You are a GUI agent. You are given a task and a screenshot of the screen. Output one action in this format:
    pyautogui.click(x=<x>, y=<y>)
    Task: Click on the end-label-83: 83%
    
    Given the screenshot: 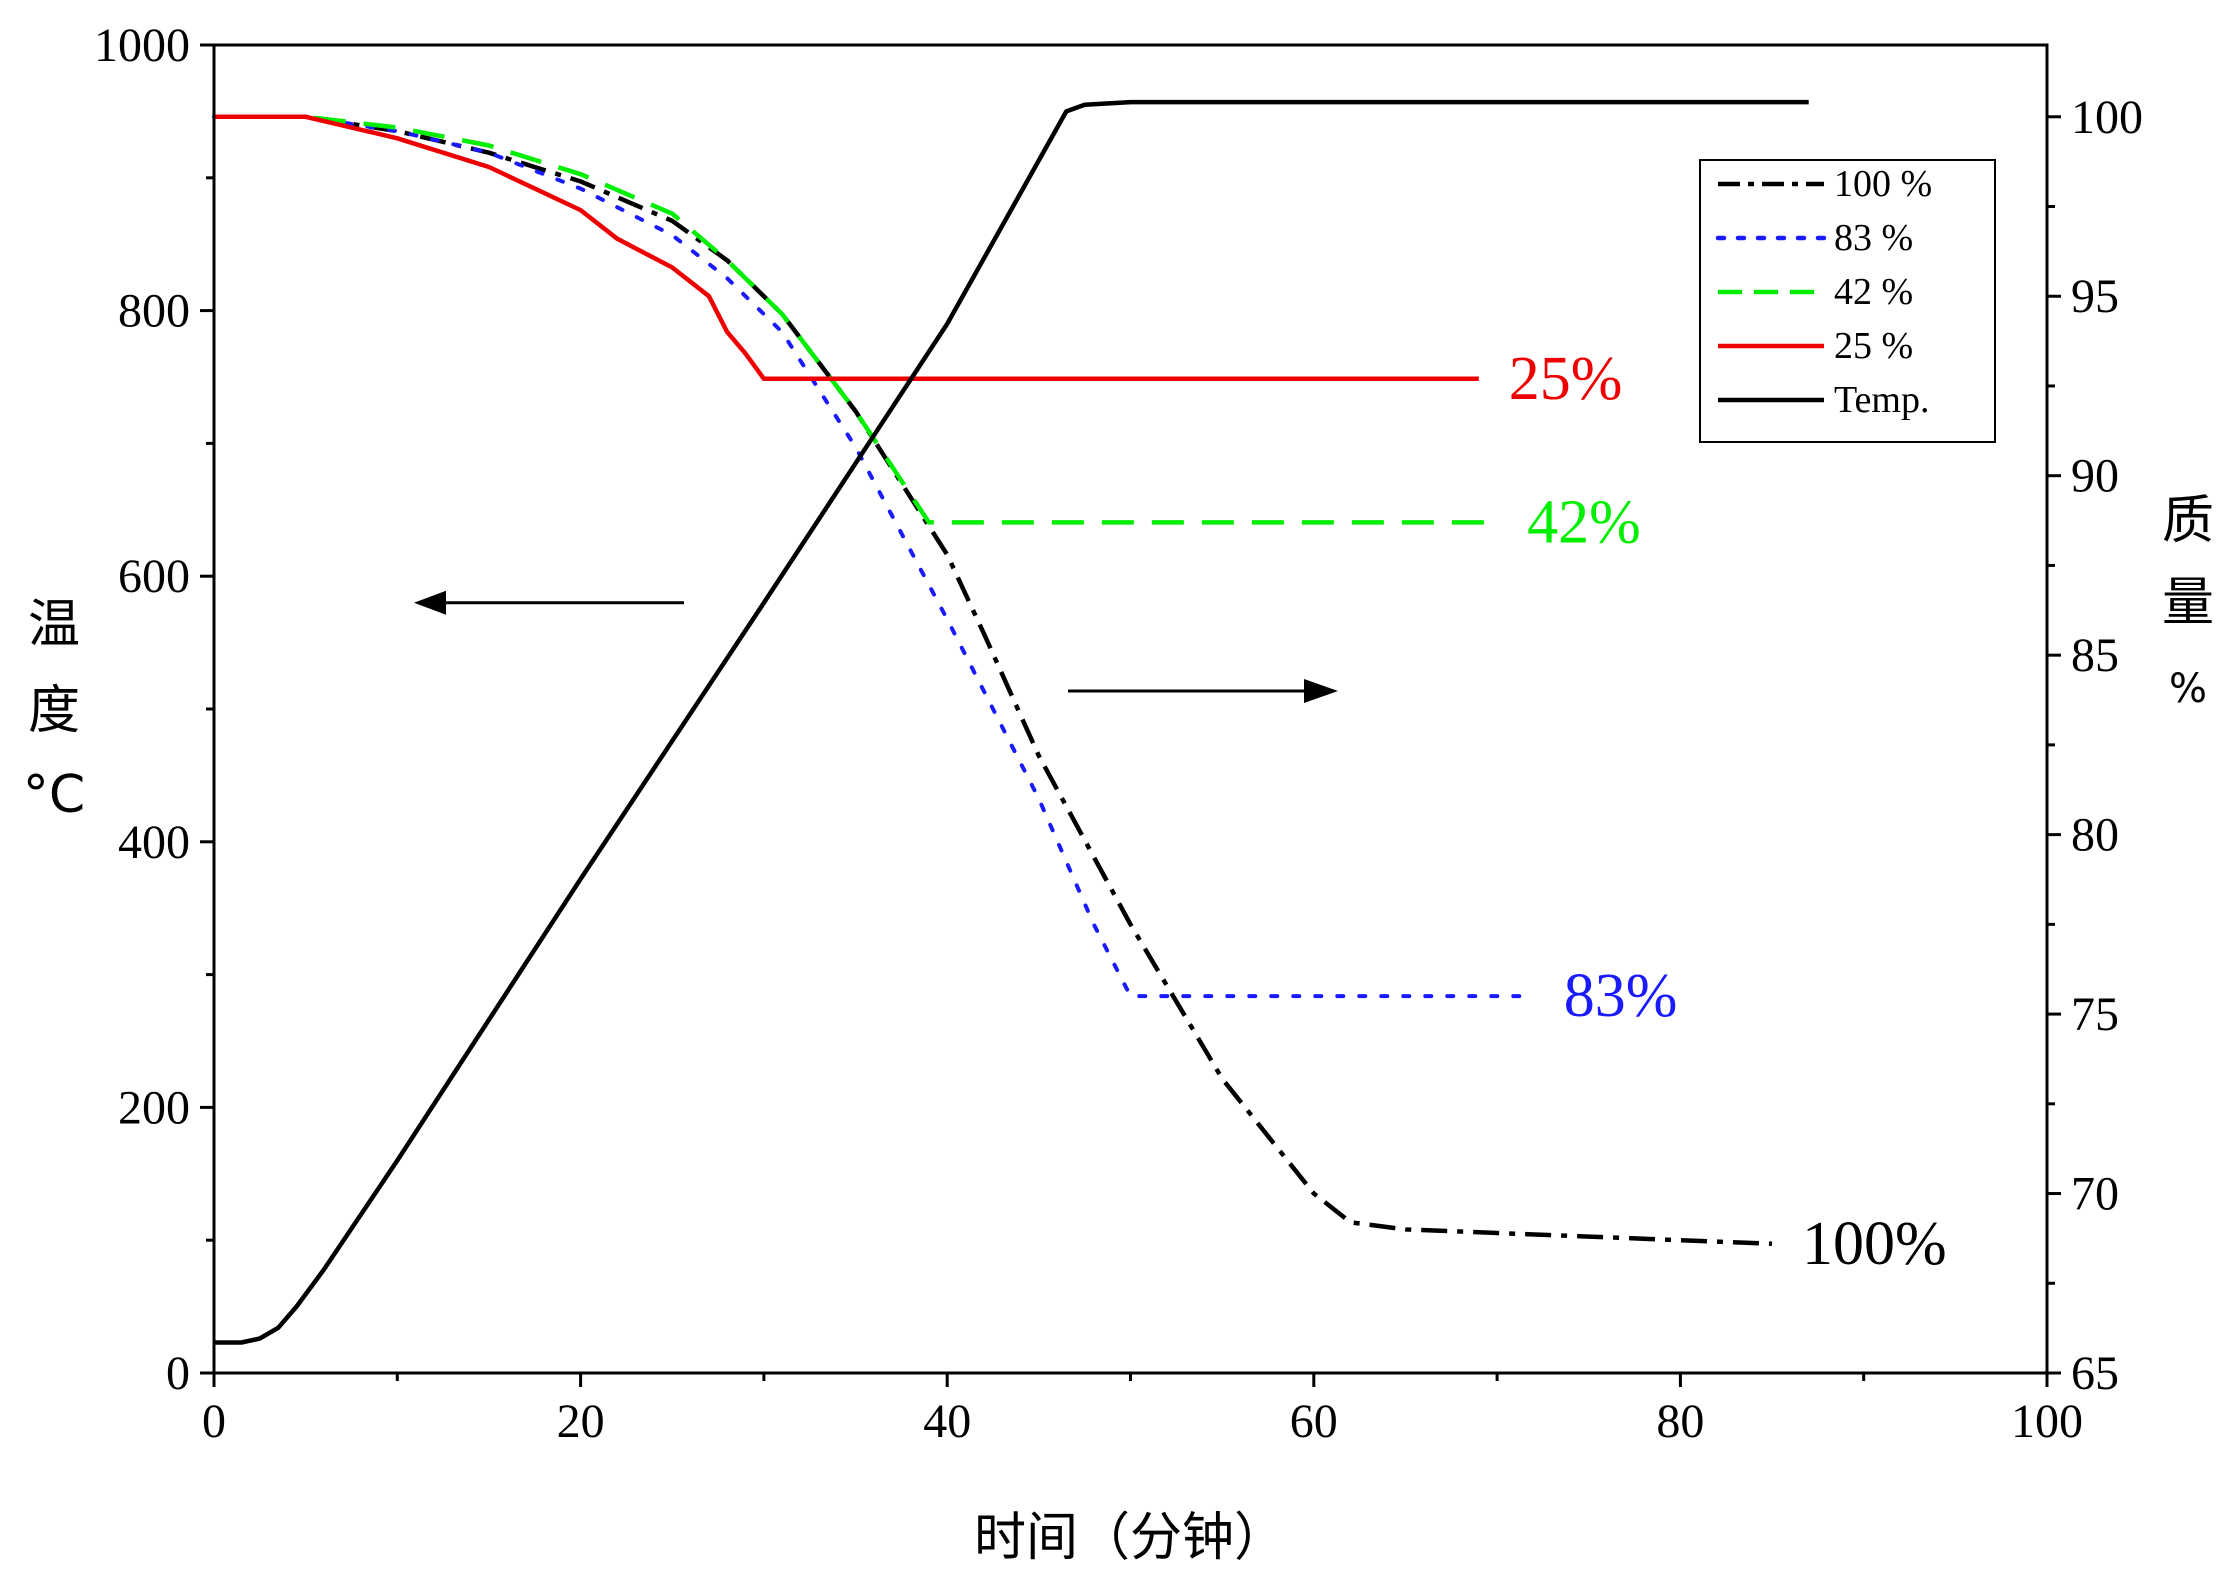 What is the action you would take?
    pyautogui.click(x=1621, y=996)
    